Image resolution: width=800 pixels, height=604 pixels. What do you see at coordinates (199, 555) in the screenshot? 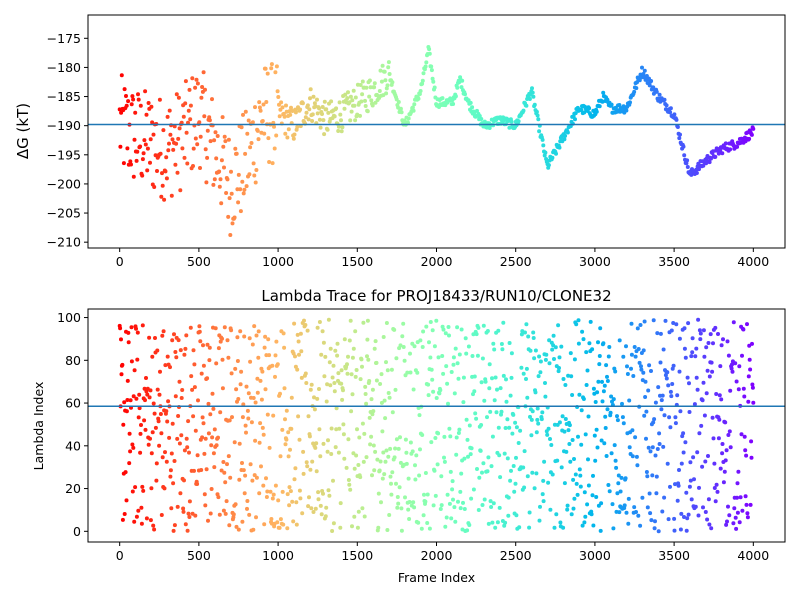
I see `lambda-x-tick-label: 500` at bounding box center [199, 555].